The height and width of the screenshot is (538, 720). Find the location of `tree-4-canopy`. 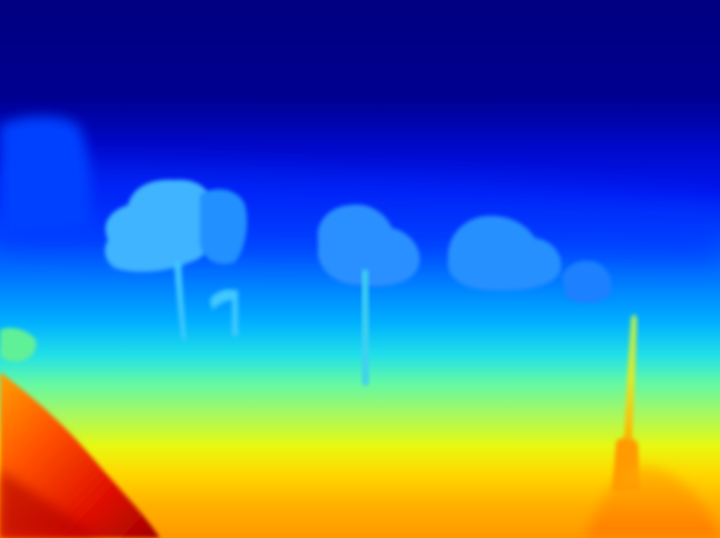

tree-4-canopy is located at coordinates (587, 281).